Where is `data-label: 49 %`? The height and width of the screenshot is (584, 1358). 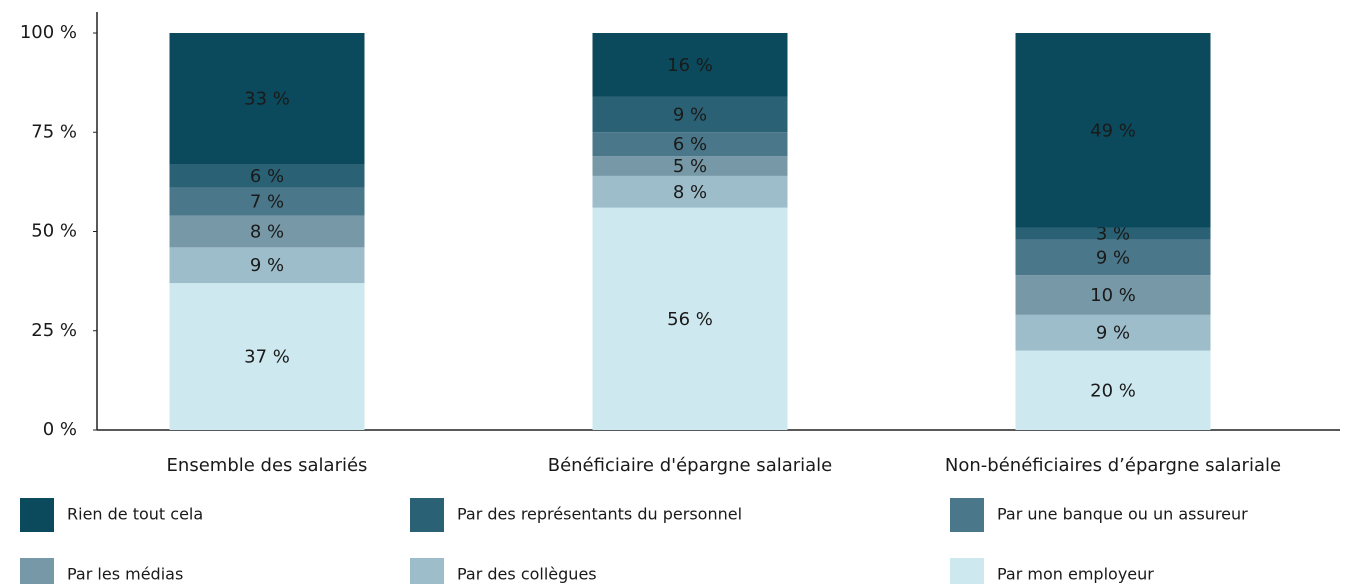 data-label: 49 % is located at coordinates (1113, 130).